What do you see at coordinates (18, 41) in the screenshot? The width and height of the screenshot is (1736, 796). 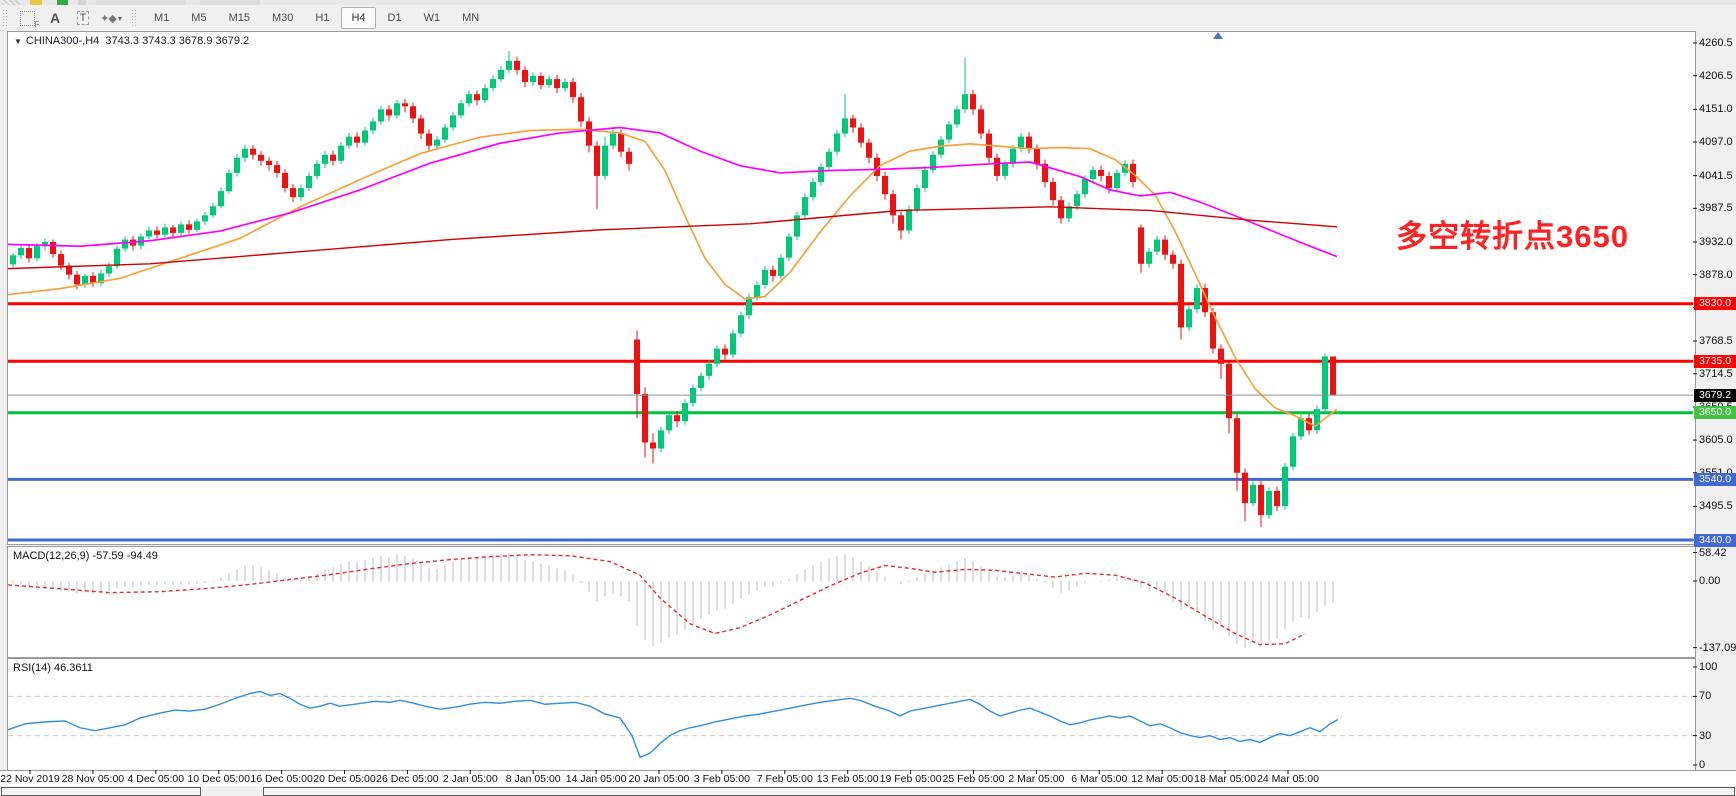 I see `chart-dropdown-icon: ▼` at bounding box center [18, 41].